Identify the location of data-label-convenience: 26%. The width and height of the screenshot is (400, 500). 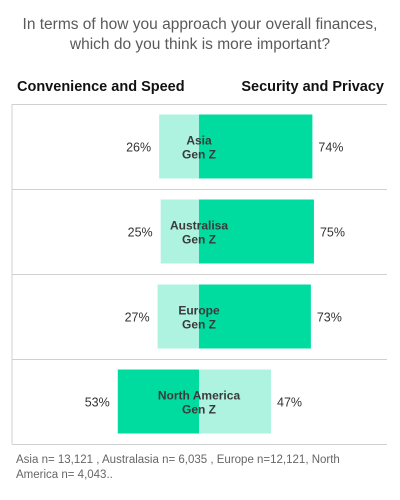
(138, 148).